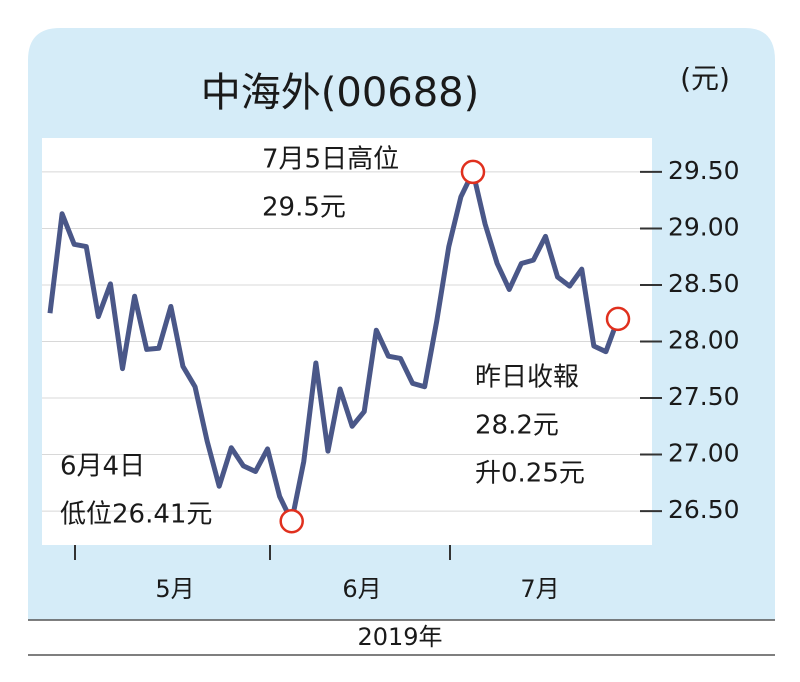  I want to click on annotation: 升0.25元, so click(530, 474).